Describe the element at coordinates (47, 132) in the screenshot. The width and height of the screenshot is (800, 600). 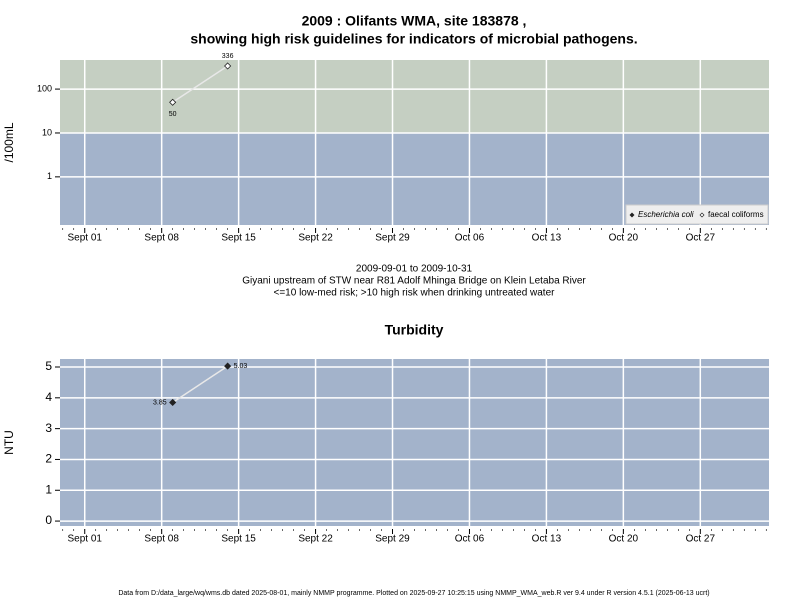
I see `y-tick-label: 10` at that location.